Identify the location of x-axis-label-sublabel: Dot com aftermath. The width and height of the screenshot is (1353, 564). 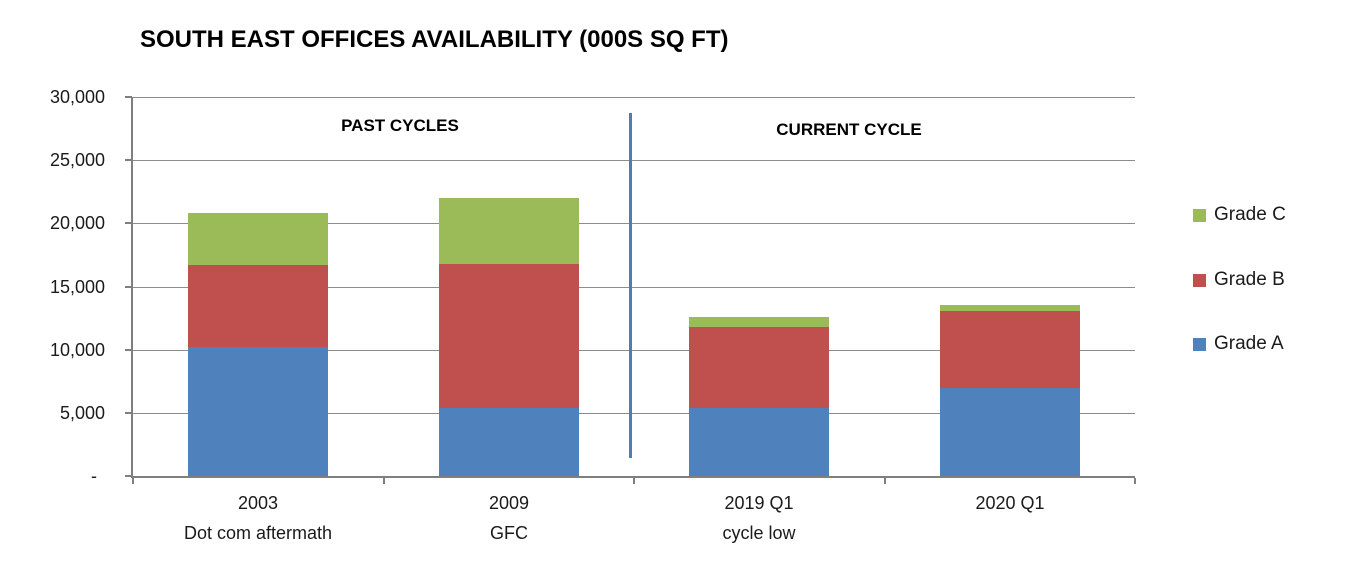
(258, 533).